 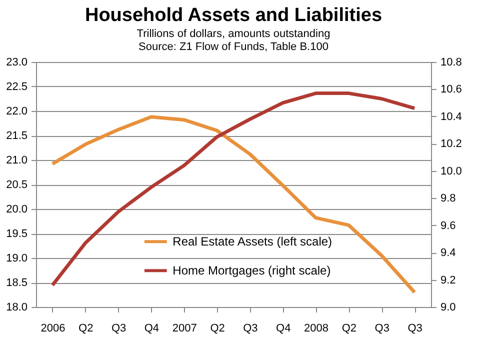 I want to click on y-tick-label: 19.5, so click(x=17, y=234).